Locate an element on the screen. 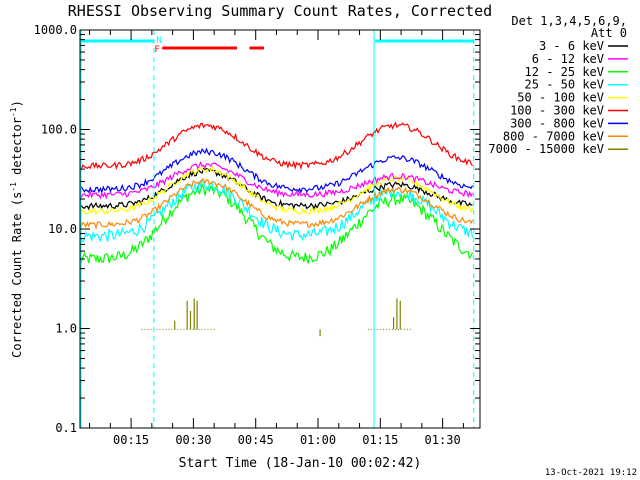 Image resolution: width=640 pixels, height=480 pixels. legend-label: 100 - 300 keV is located at coordinates (557, 111).